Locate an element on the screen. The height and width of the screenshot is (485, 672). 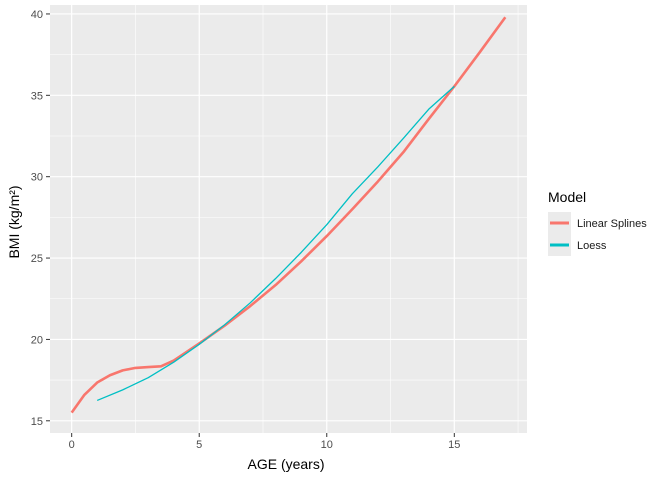
x-tick-label: 0 is located at coordinates (72, 445).